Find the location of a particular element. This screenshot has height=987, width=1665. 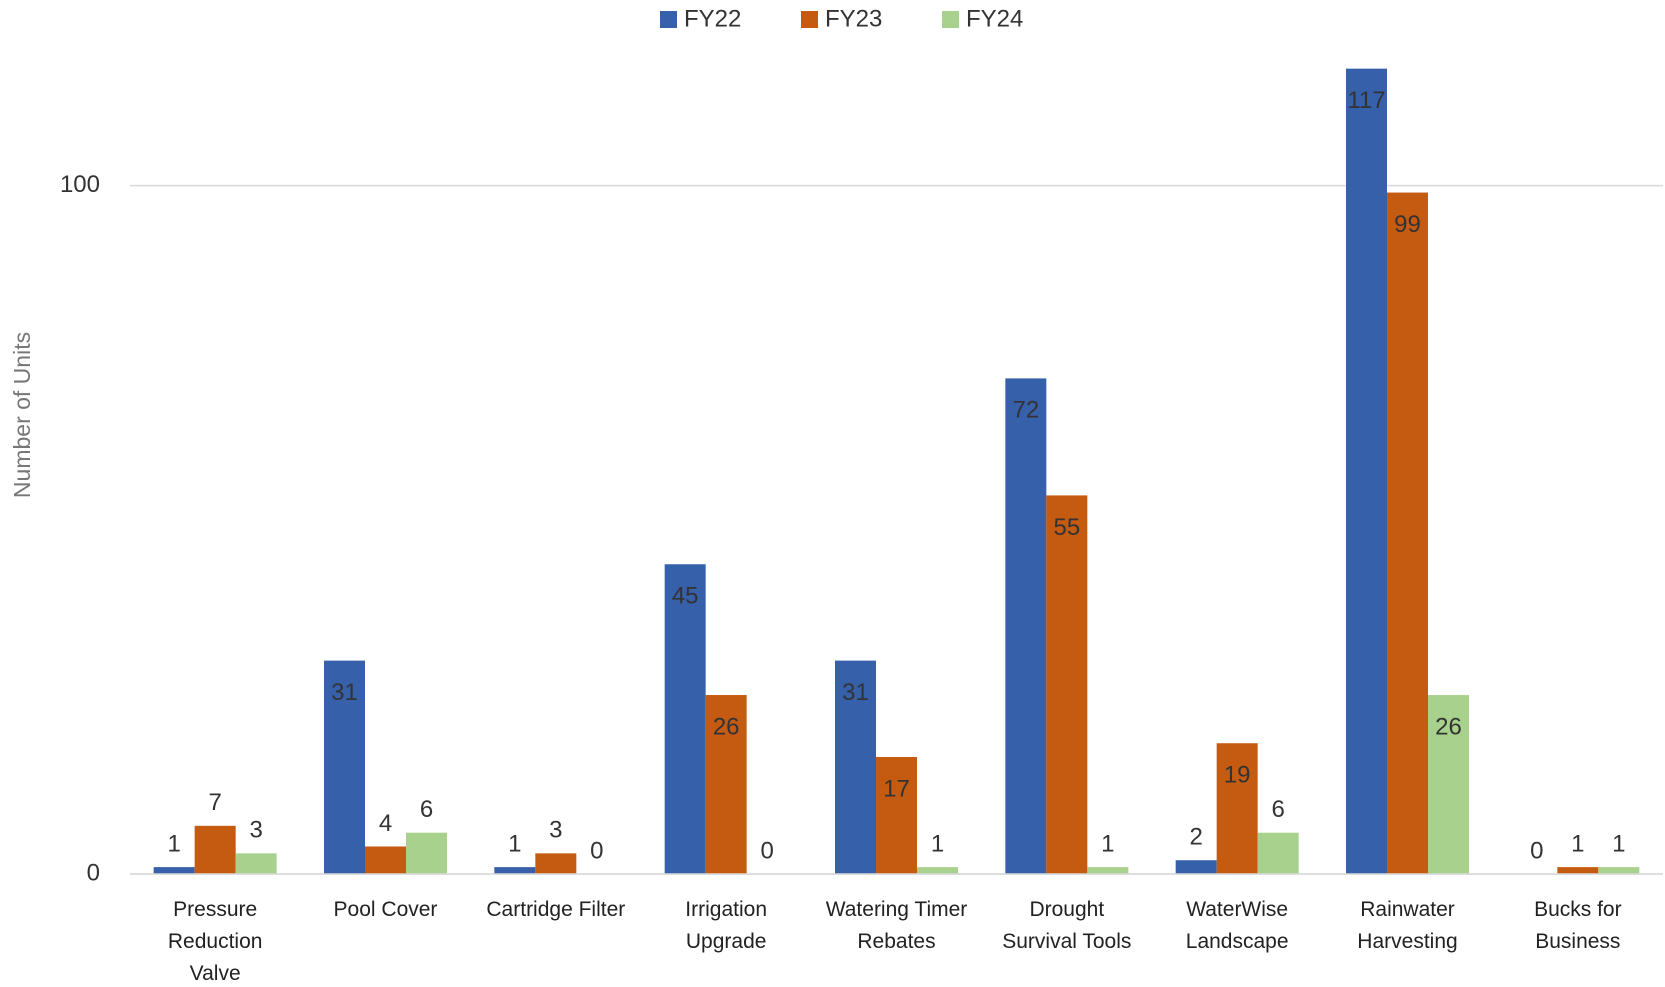

y-tick-label: 100 is located at coordinates (80, 184).